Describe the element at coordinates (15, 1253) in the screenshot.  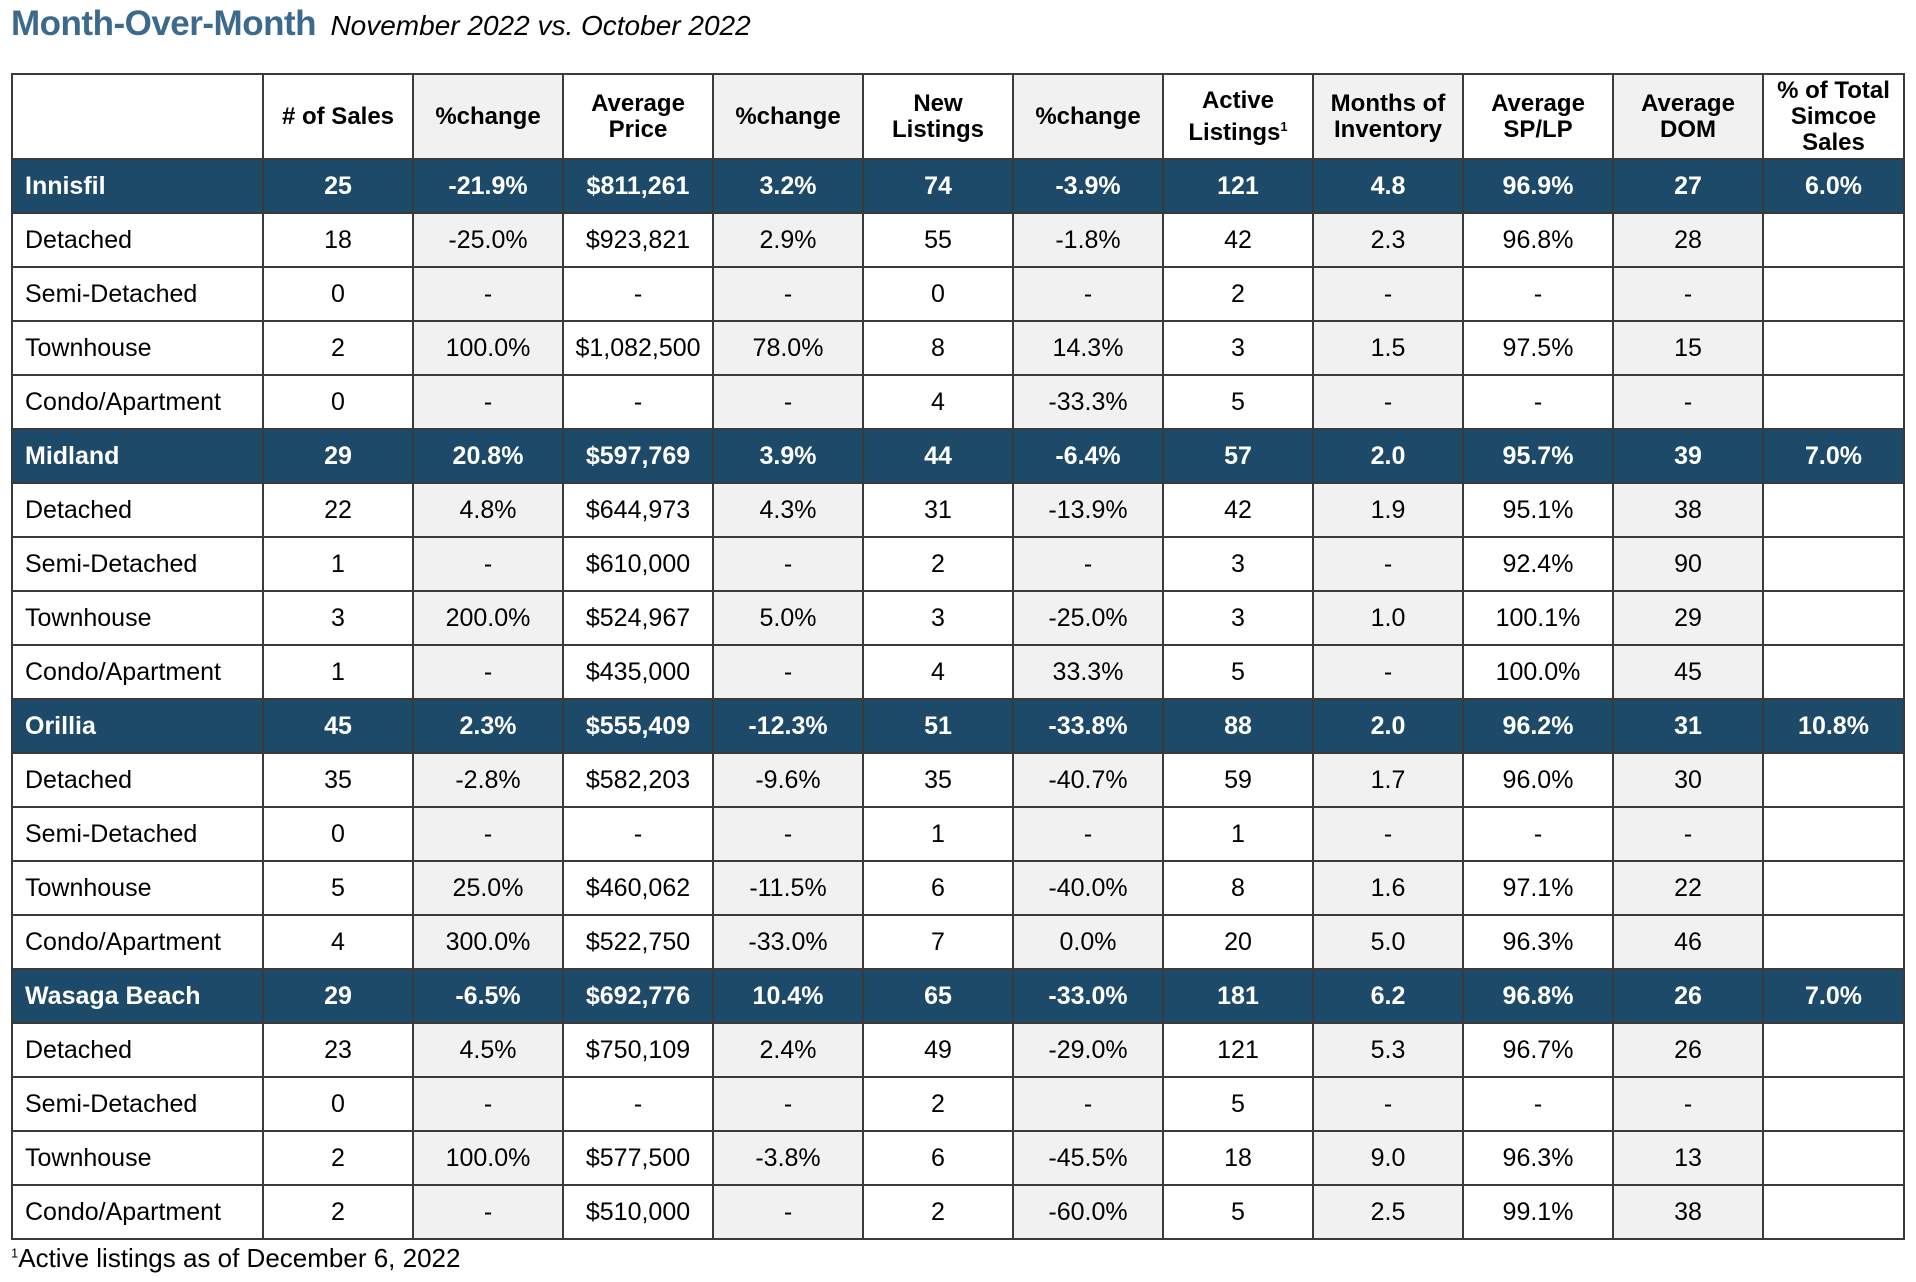
I see `footnote-marker: 1` at that location.